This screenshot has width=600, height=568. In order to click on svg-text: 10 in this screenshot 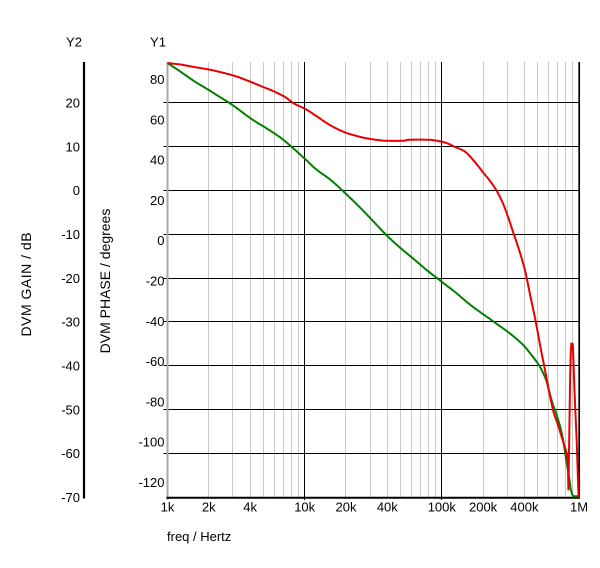, I will do `click(73, 146)`.